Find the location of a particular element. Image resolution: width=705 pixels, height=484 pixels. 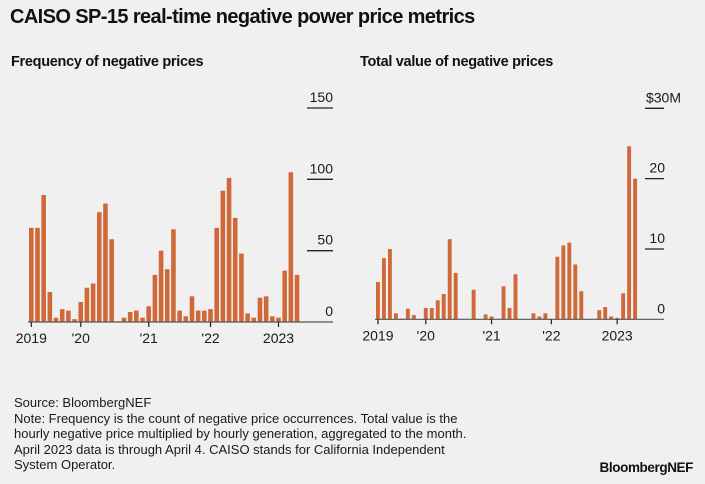

y-tick-label: 150 is located at coordinates (322, 97).